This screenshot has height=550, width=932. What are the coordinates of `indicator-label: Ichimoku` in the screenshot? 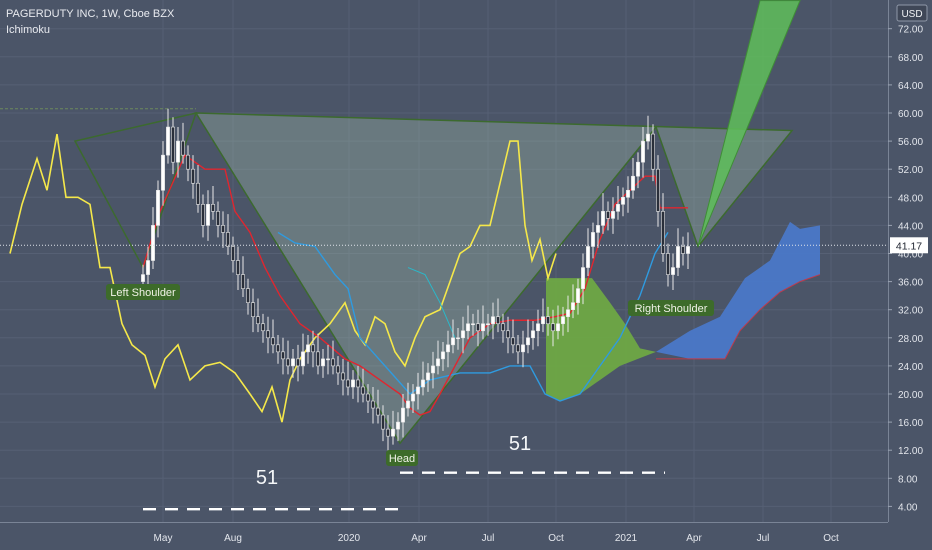 It's located at (28, 30).